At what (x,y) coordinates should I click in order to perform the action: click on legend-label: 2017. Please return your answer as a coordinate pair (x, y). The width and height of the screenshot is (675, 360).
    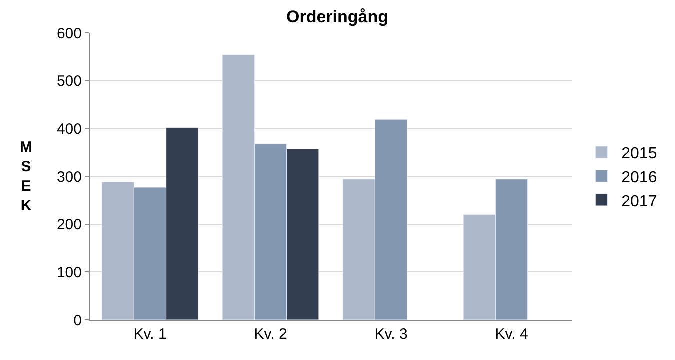
    Looking at the image, I should click on (640, 201).